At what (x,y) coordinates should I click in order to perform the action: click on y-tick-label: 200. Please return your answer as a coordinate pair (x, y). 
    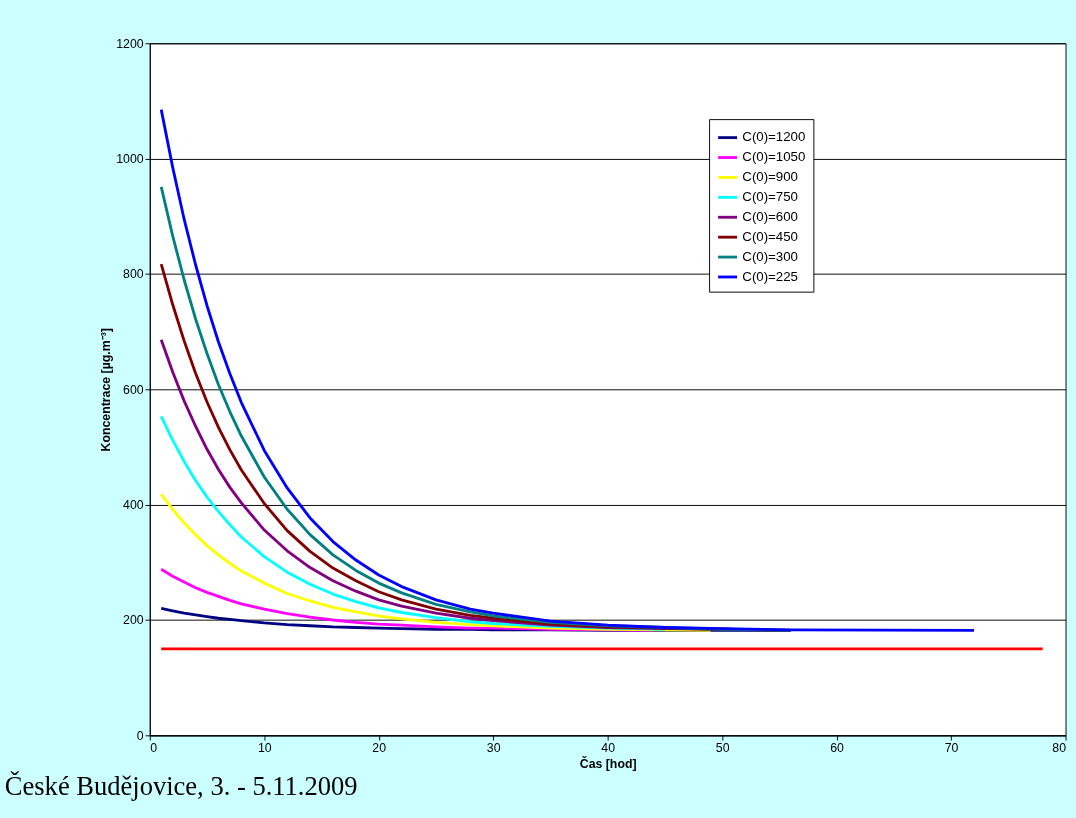
    Looking at the image, I should click on (133, 620).